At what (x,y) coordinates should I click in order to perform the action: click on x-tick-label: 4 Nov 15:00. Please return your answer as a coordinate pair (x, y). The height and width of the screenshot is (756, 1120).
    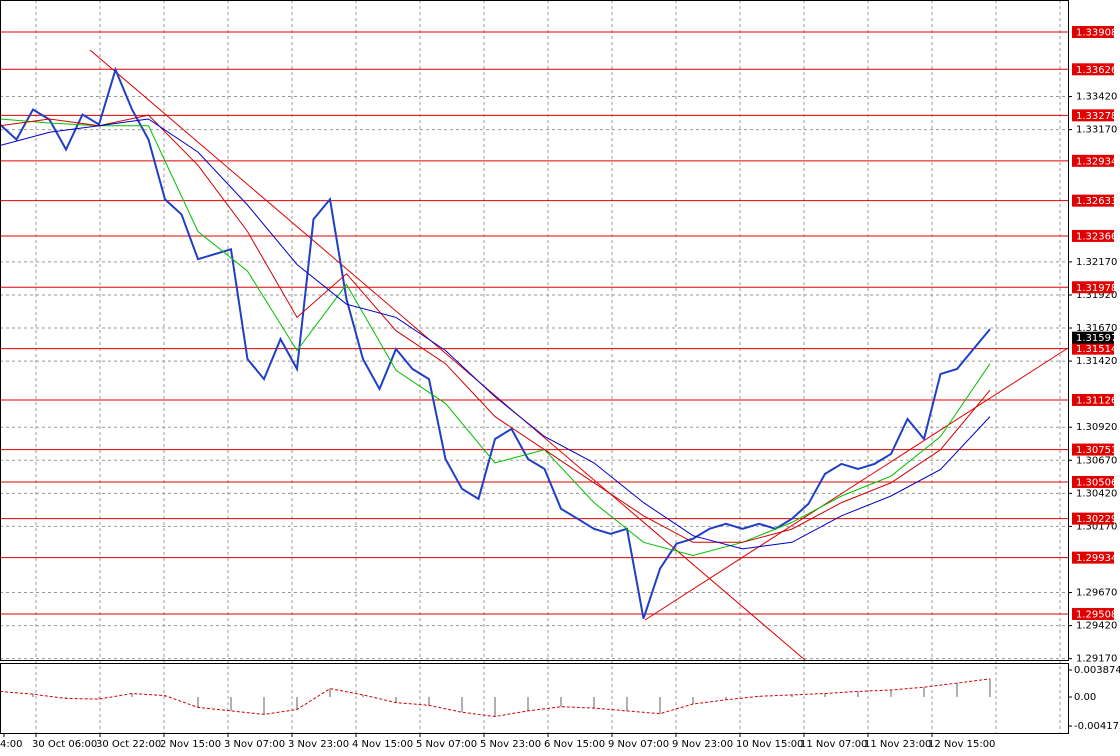
    Looking at the image, I should click on (382, 744).